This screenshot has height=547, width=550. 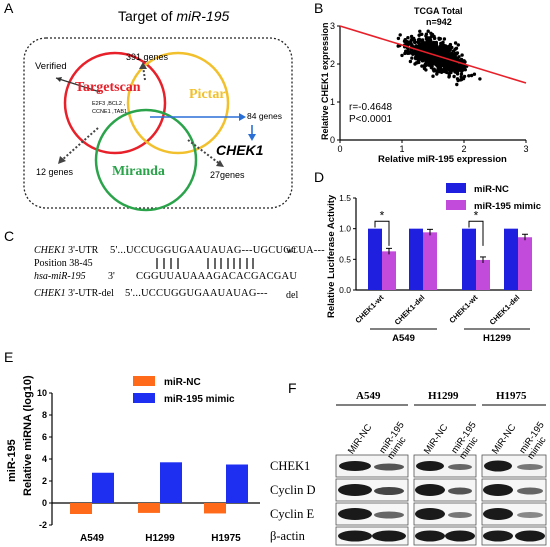 I want to click on utr-wt-gene: CHEK1, so click(x=50, y=250).